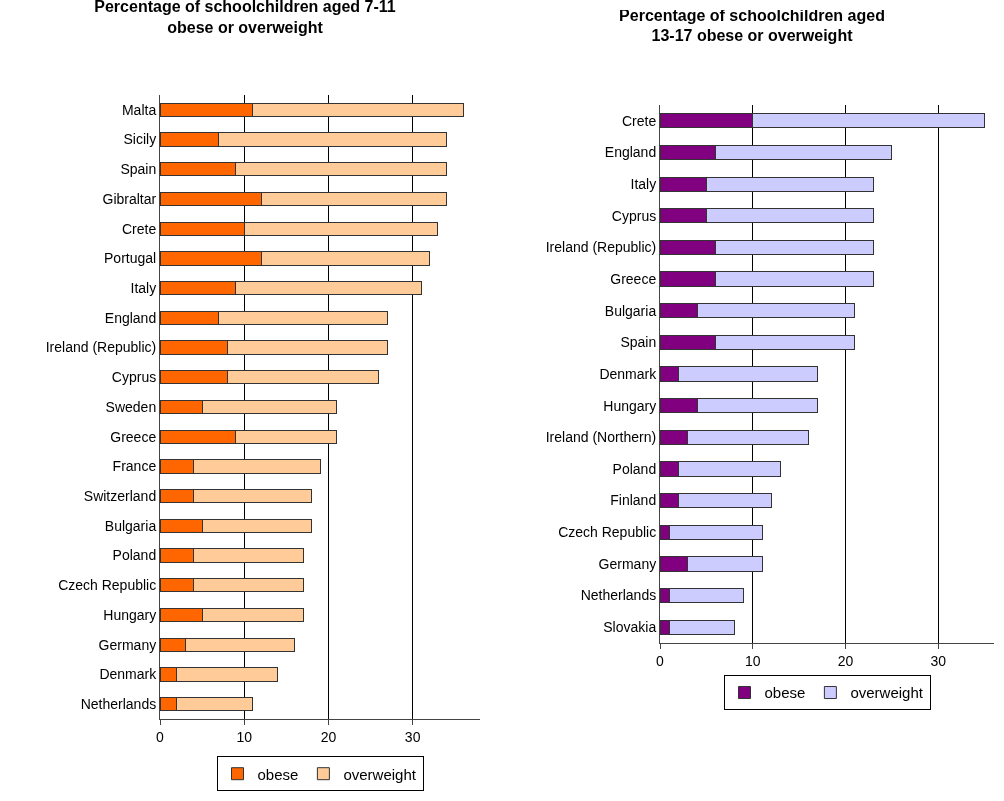 This screenshot has height=801, width=1004. What do you see at coordinates (139, 109) in the screenshot?
I see `y-tick-label: Malta` at bounding box center [139, 109].